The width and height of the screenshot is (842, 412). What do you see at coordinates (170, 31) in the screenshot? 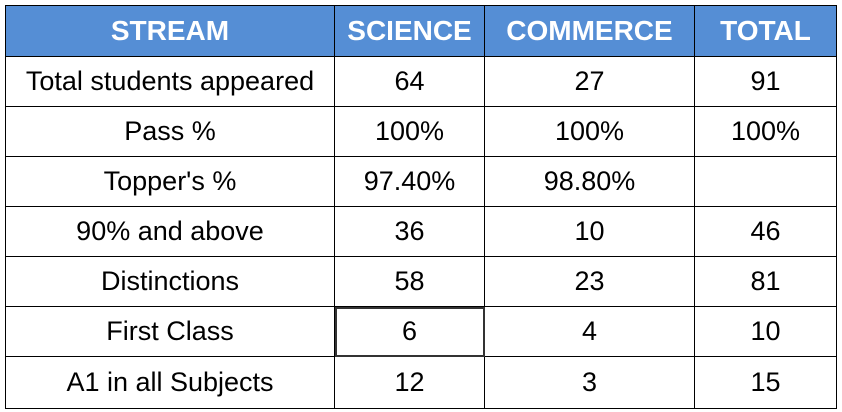
I see `header-cell: STREAM` at bounding box center [170, 31].